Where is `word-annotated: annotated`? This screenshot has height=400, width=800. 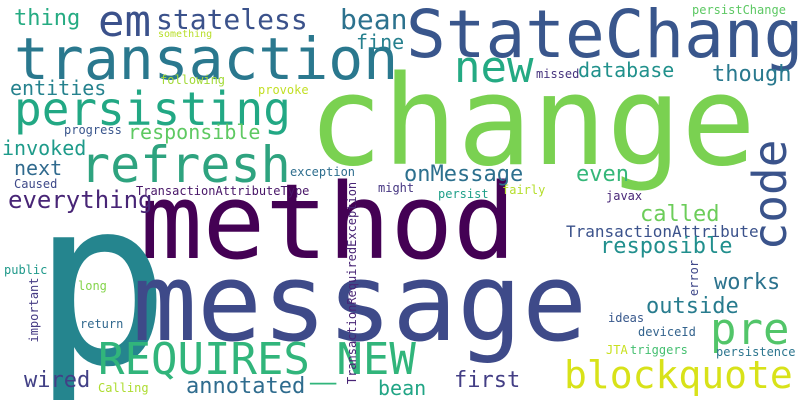
word-annotated: annotated is located at coordinates (246, 386).